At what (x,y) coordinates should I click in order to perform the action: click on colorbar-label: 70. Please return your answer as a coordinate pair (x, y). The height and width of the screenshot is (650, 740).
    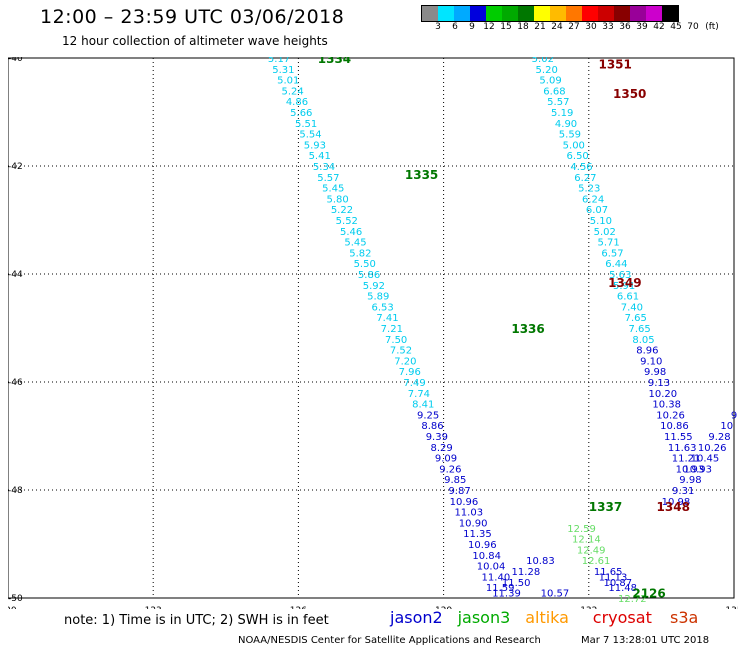
    Looking at the image, I should click on (693, 27).